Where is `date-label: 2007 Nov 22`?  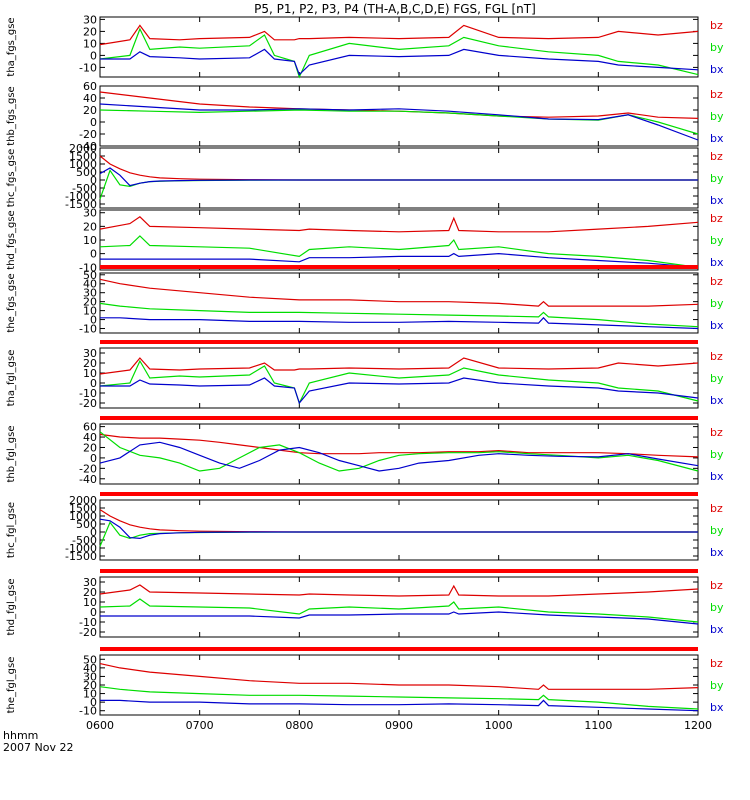
date-label: 2007 Nov 22 is located at coordinates (38, 747).